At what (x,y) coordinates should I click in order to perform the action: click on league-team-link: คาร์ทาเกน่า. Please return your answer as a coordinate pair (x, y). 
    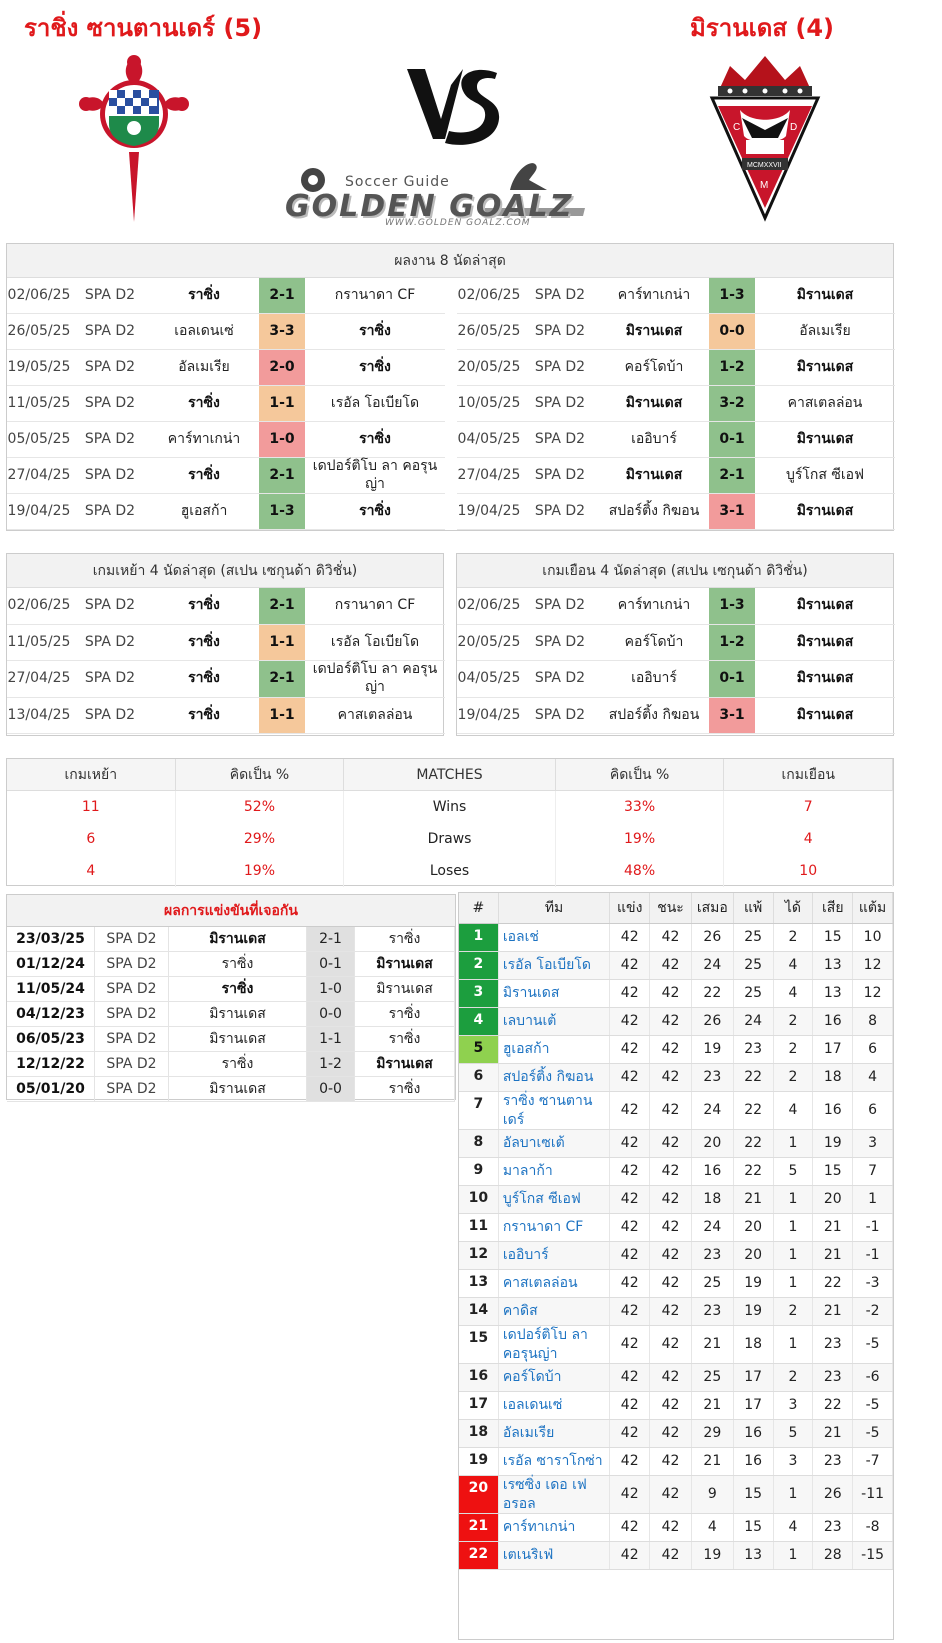
    Looking at the image, I should click on (555, 1527).